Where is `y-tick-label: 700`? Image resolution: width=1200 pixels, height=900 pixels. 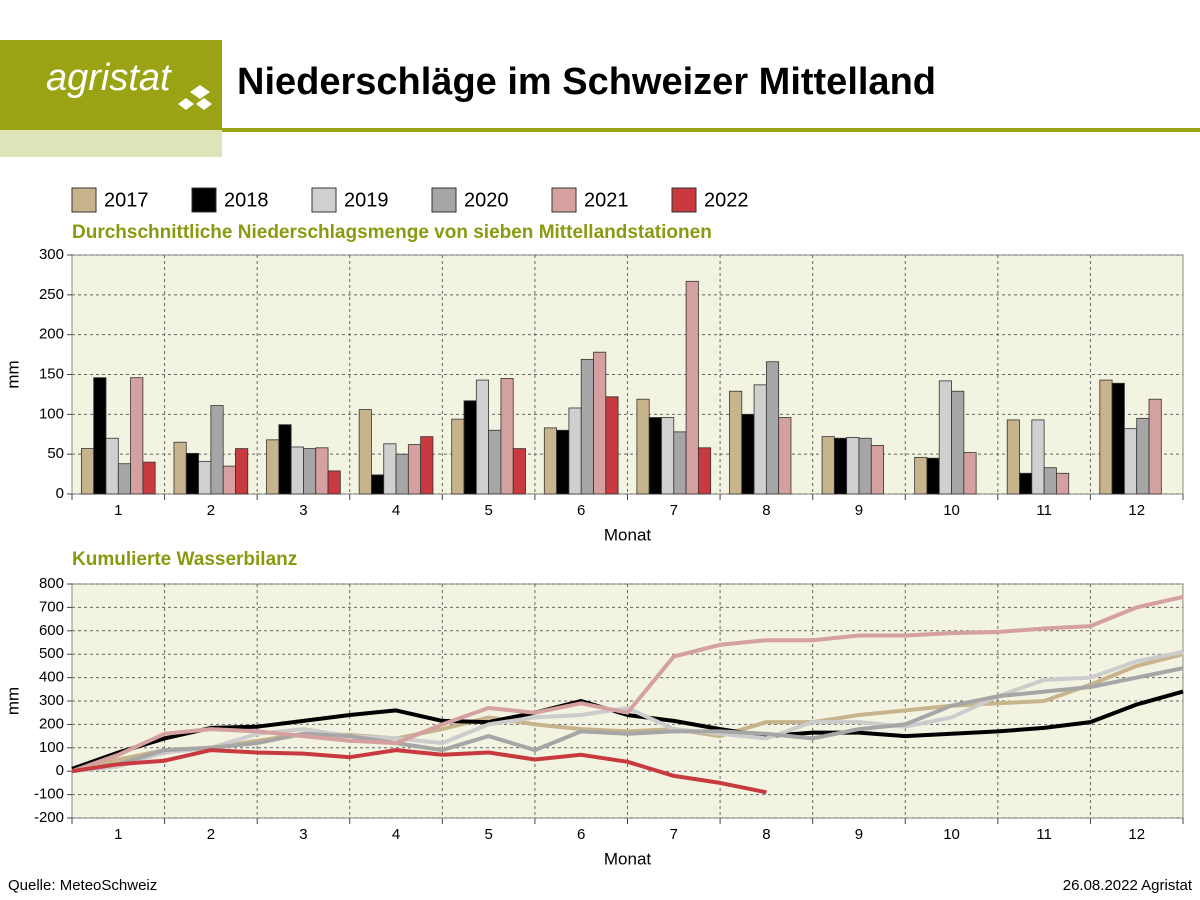
y-tick-label: 700 is located at coordinates (51, 606).